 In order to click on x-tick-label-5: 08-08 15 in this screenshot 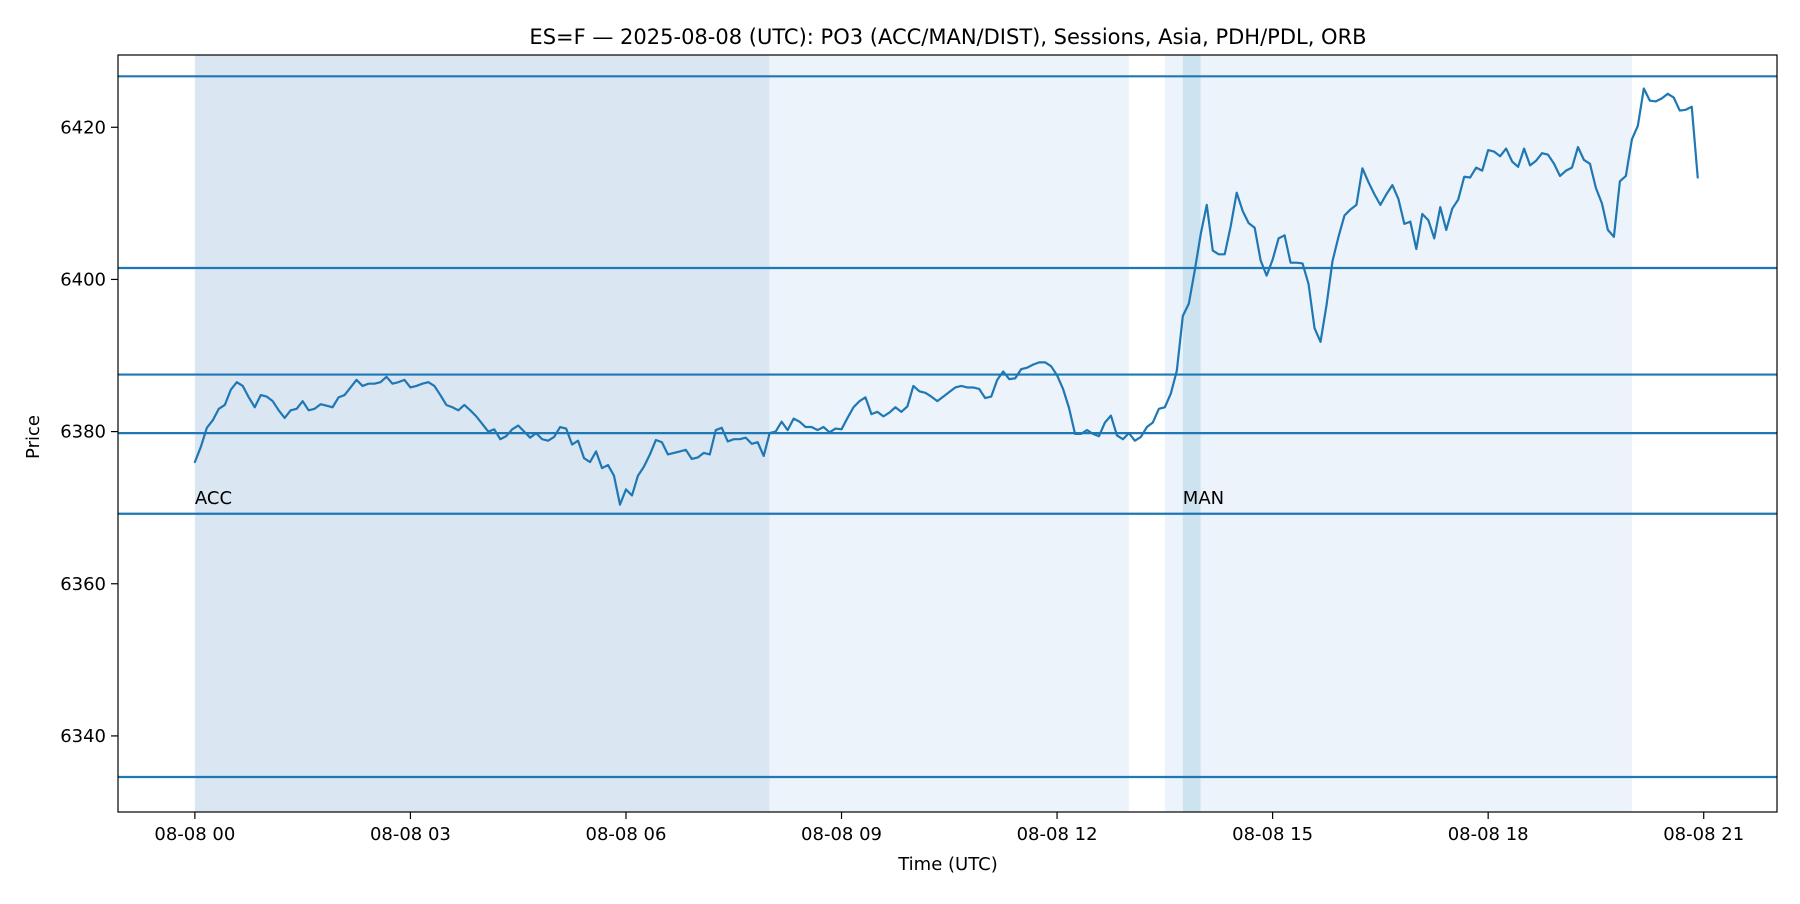, I will do `click(1272, 834)`.